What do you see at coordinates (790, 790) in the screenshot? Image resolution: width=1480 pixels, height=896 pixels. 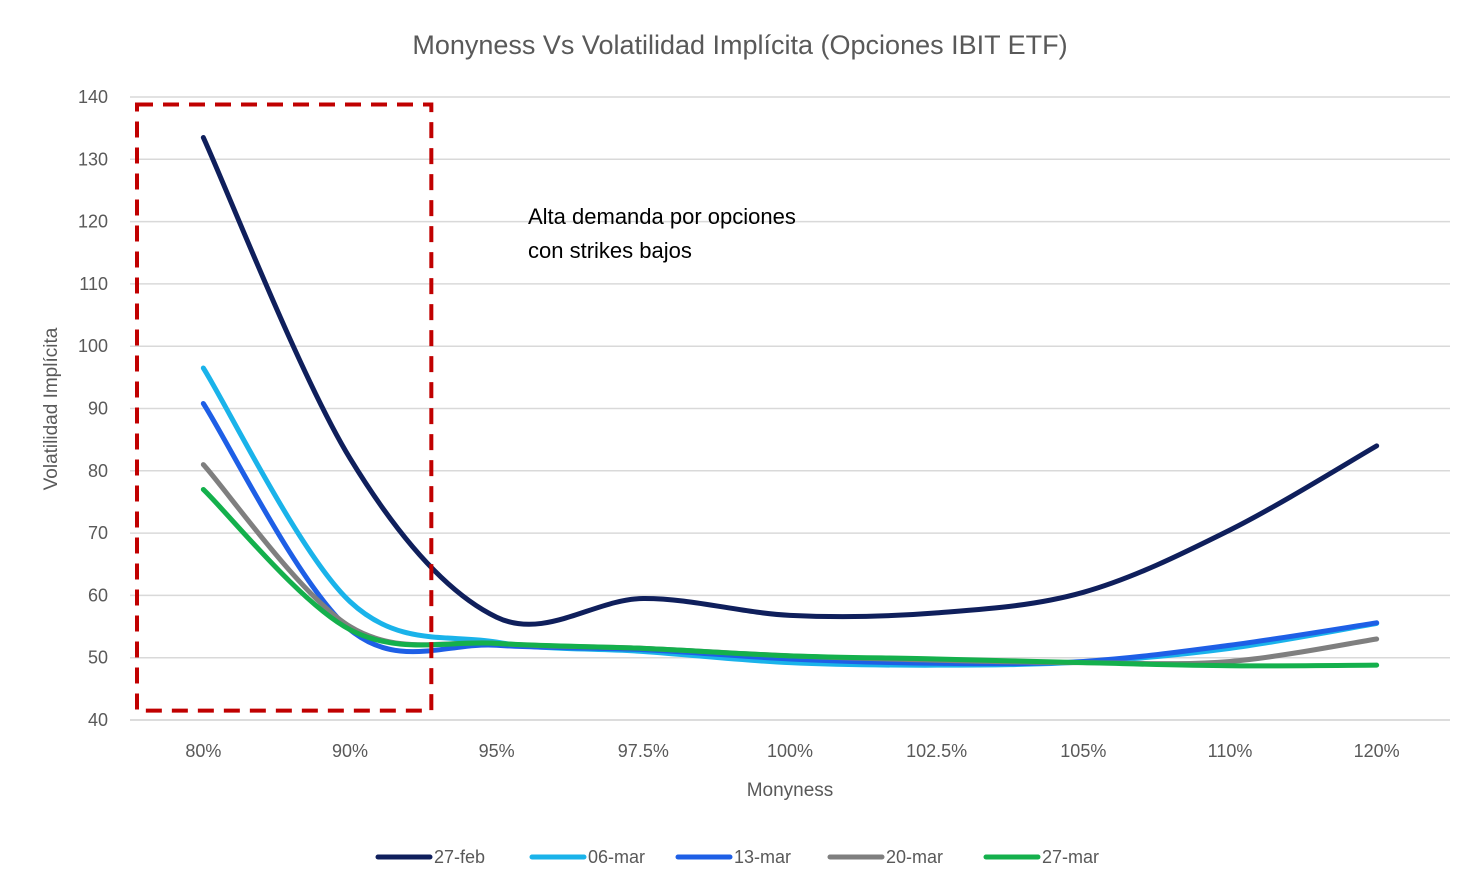 I see `x-axis-label: Monyness` at bounding box center [790, 790].